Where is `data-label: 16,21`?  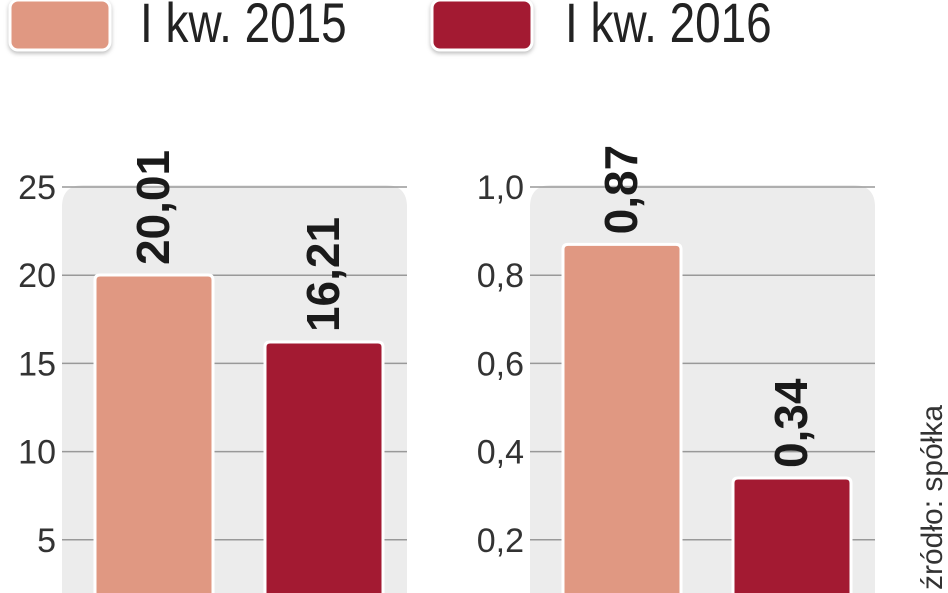 data-label: 16,21 is located at coordinates (323, 274).